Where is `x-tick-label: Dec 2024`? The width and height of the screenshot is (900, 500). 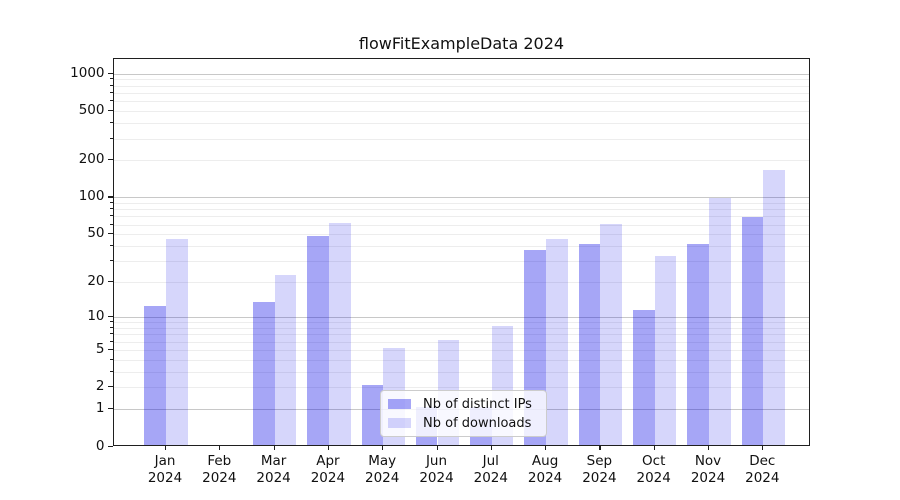 x-tick-label: Dec 2024 is located at coordinates (762, 469).